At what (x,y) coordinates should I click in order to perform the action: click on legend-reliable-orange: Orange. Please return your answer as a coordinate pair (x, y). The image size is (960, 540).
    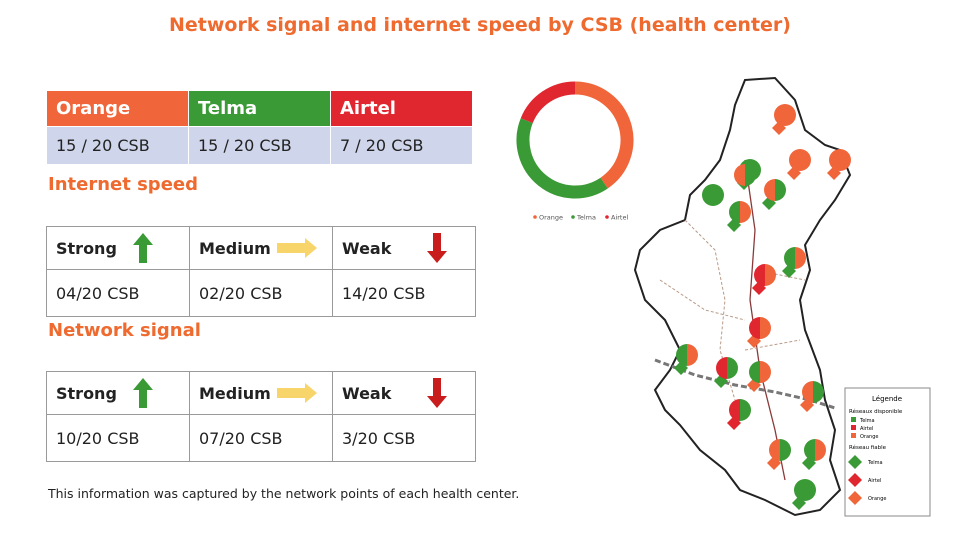
    Looking at the image, I should click on (877, 499).